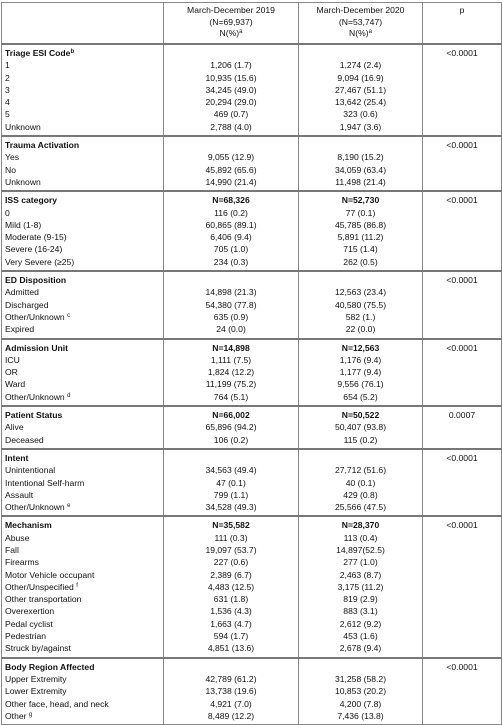 This screenshot has width=503, height=725. I want to click on p-cell: <0.0001, so click(462, 90).